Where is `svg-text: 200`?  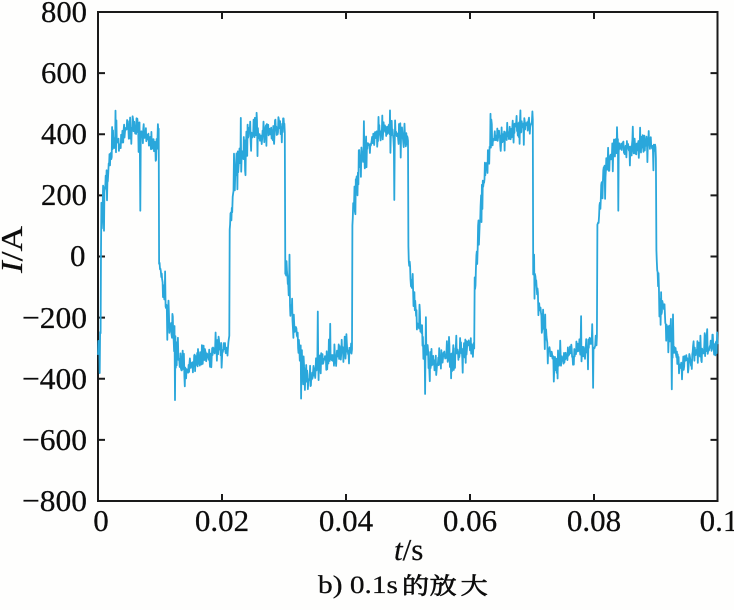
svg-text: 200 is located at coordinates (64, 194).